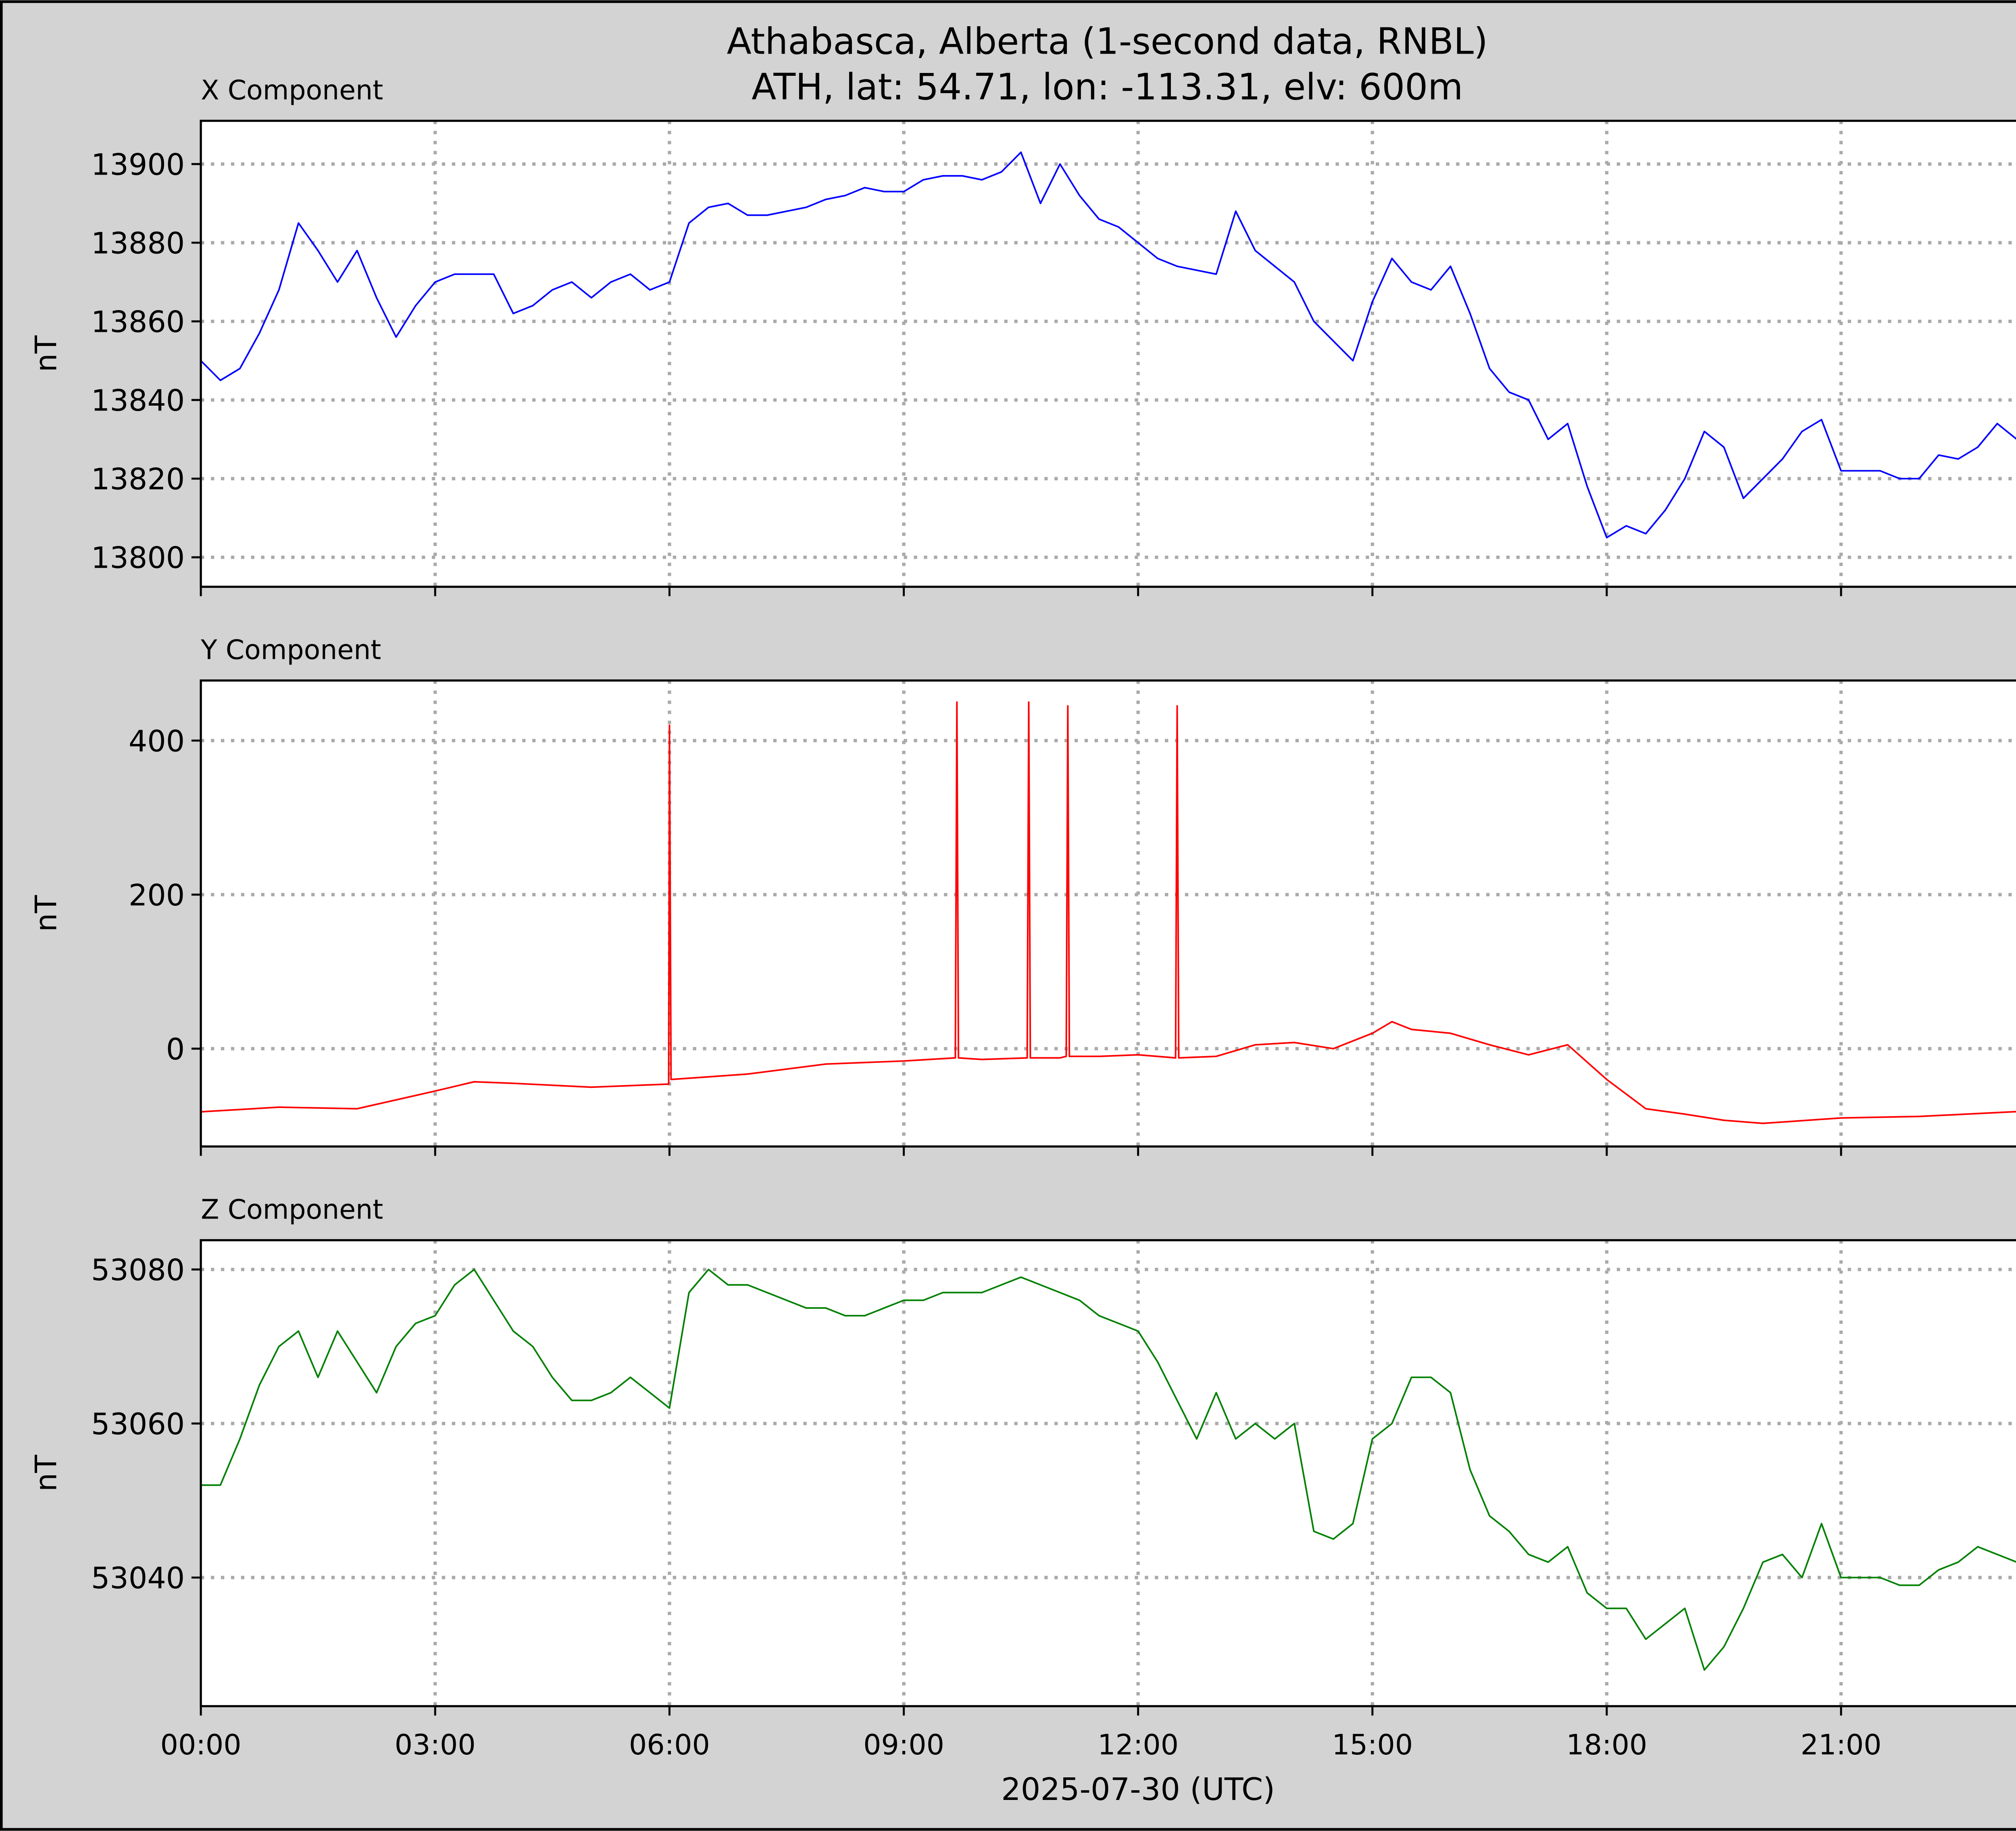 The width and height of the screenshot is (2016, 1831). What do you see at coordinates (138, 243) in the screenshot?
I see `y-tick-label: 13880` at bounding box center [138, 243].